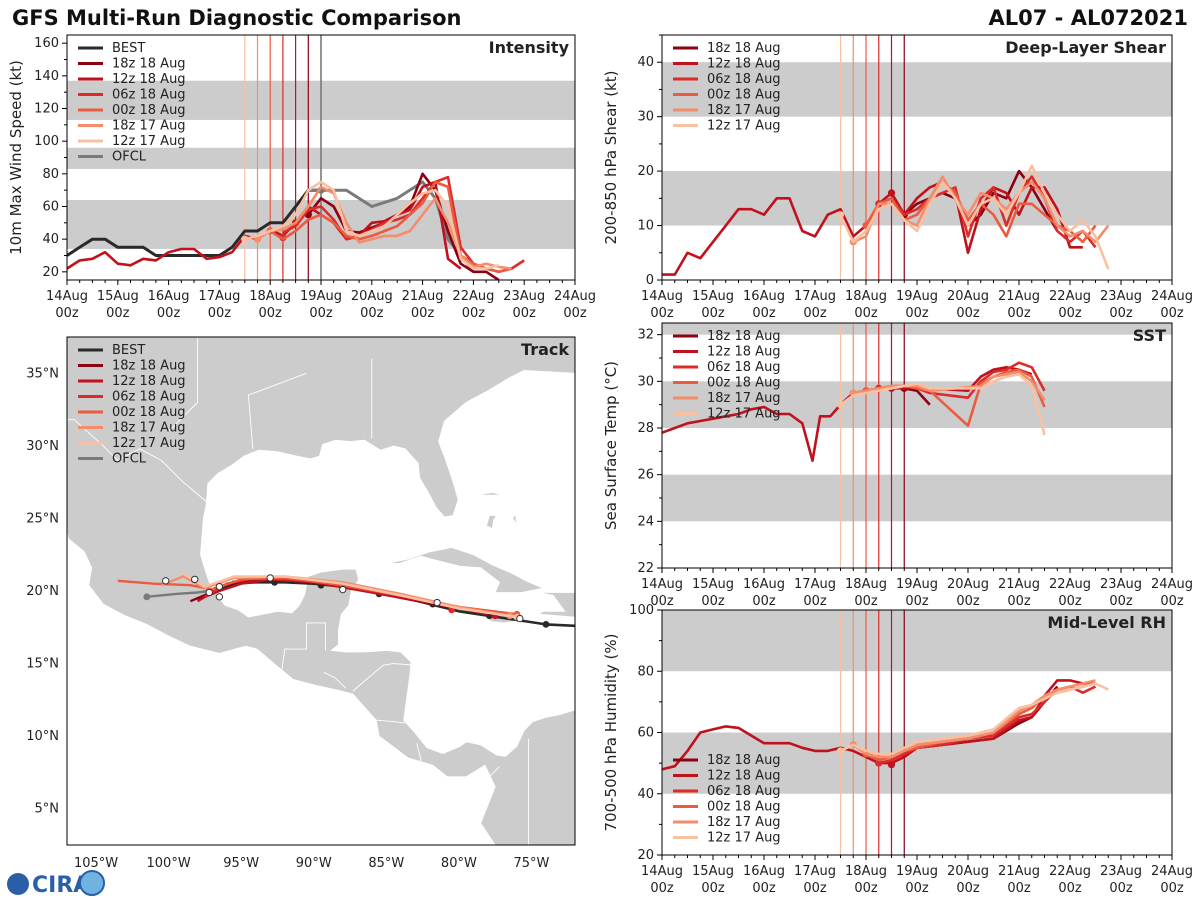  I want to click on sst-band, so click(917, 329).